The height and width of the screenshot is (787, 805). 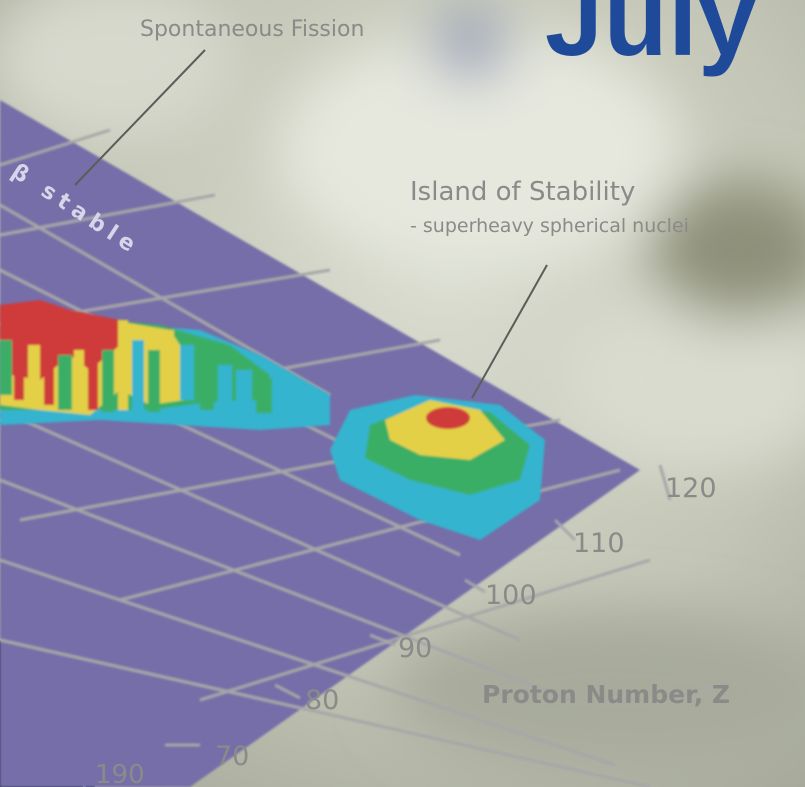 I want to click on proton-tick-label: 90, so click(x=415, y=648).